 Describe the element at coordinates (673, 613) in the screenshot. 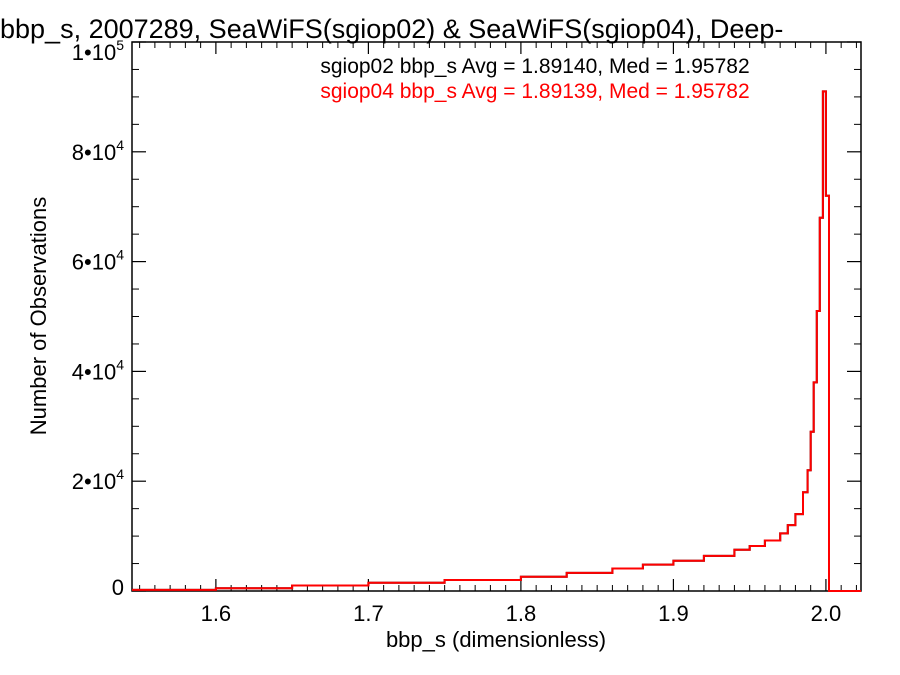

I see `x-tick-label: 1.9` at that location.